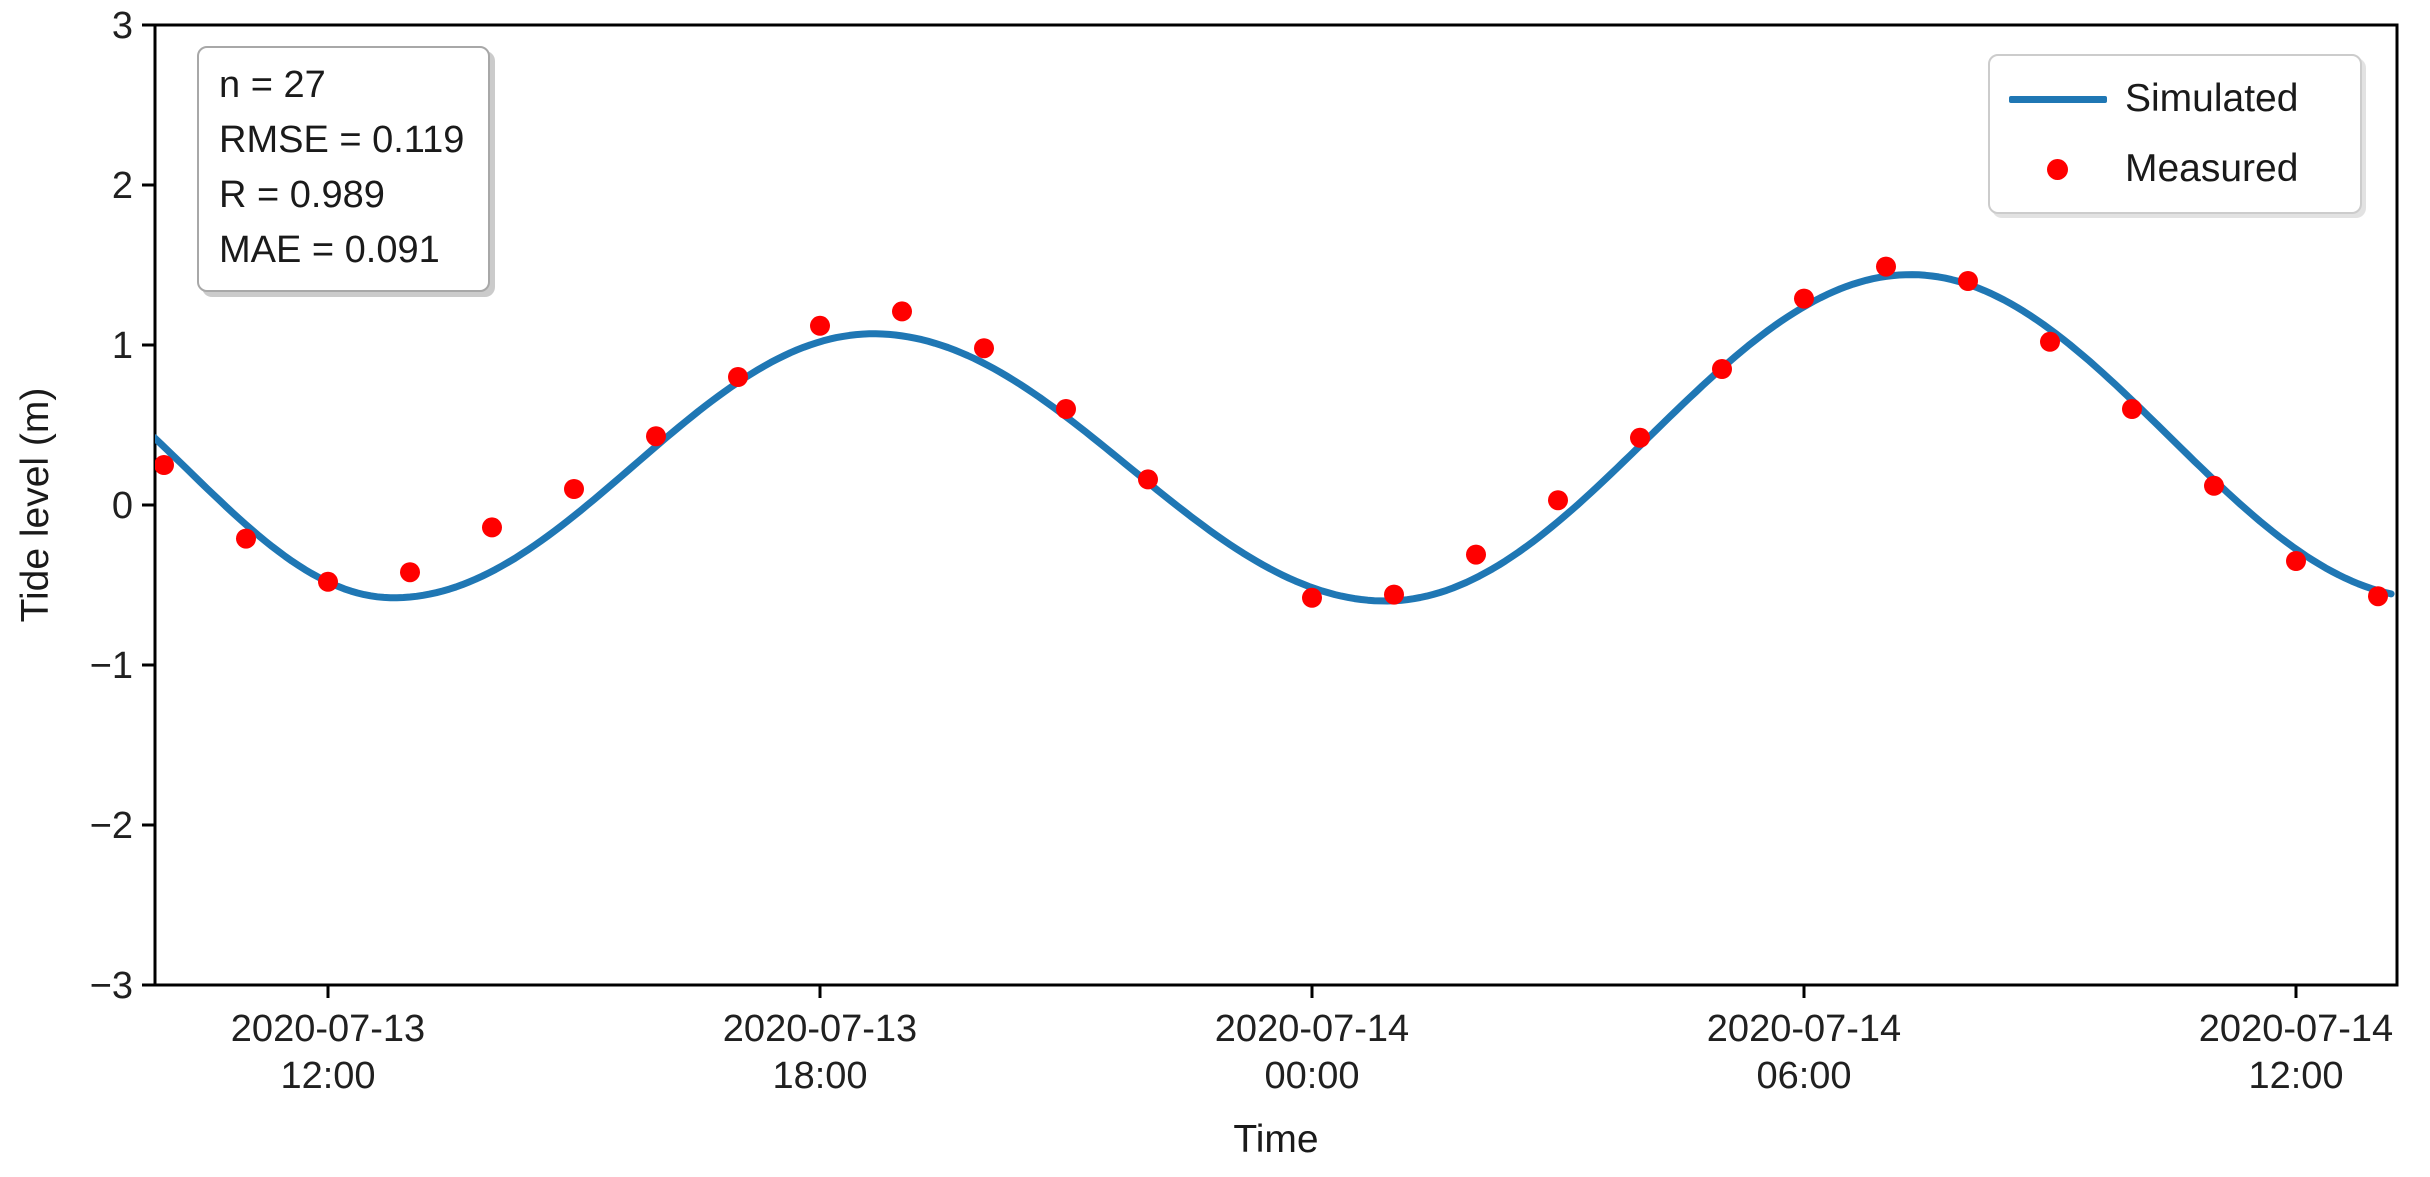  Describe the element at coordinates (329, 250) in the screenshot. I see `stat-mae: MAE = 0.091` at that location.